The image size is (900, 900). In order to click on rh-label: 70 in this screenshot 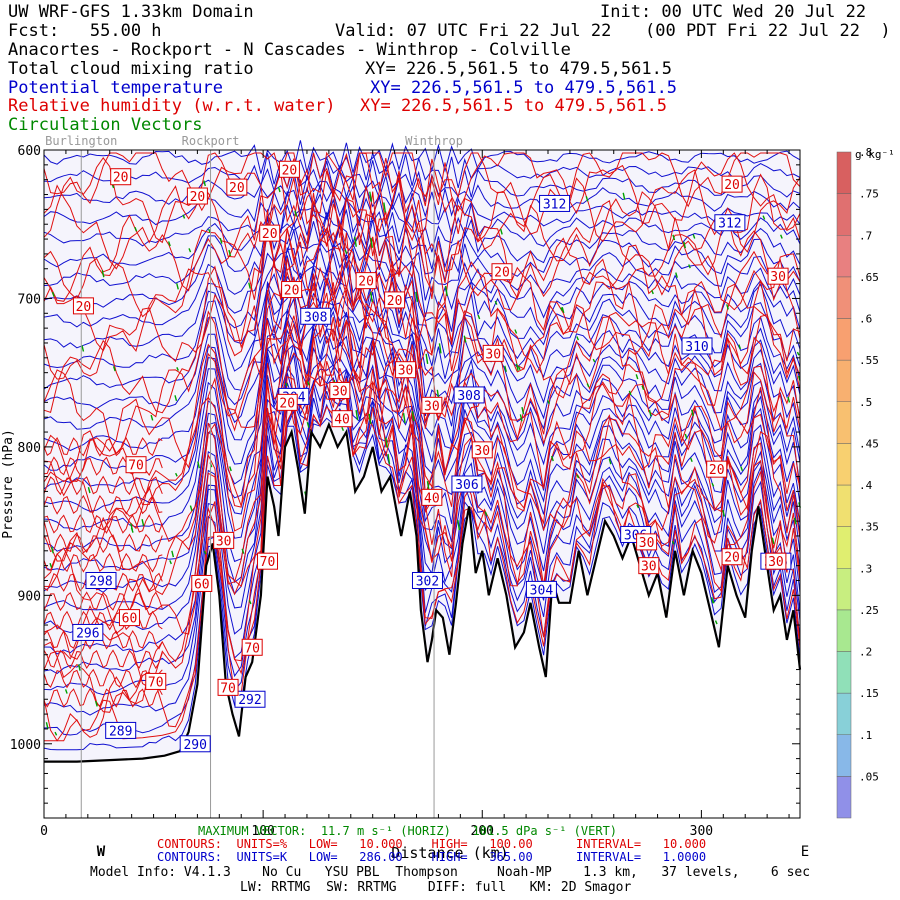, I will do `click(136, 466)`.